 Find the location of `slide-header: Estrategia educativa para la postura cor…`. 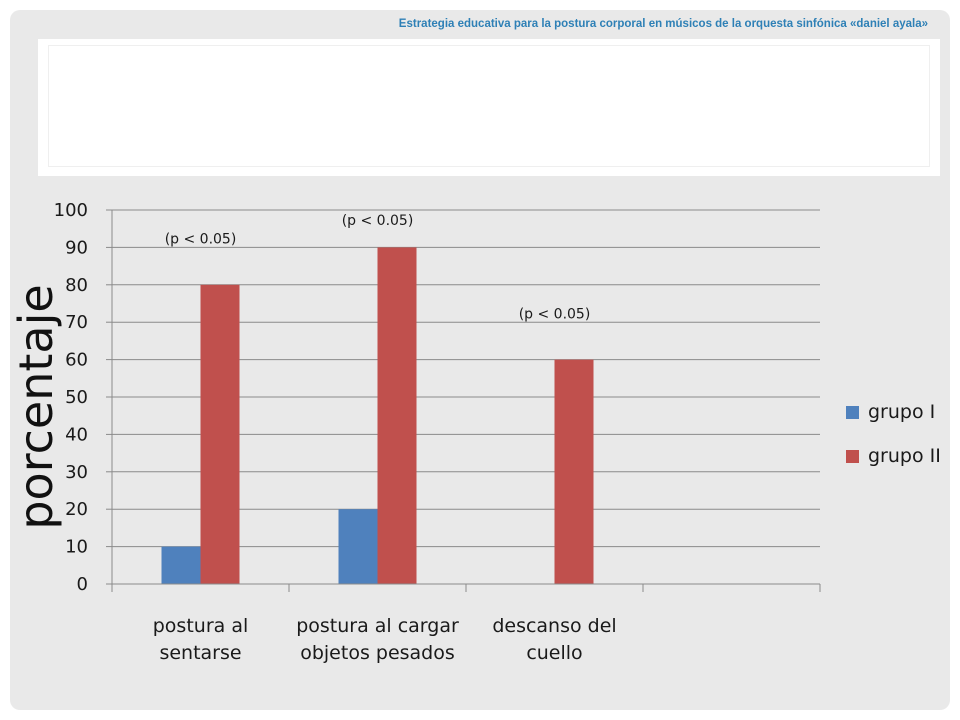

slide-header: Estrategia educativa para la postura cor… is located at coordinates (663, 24).